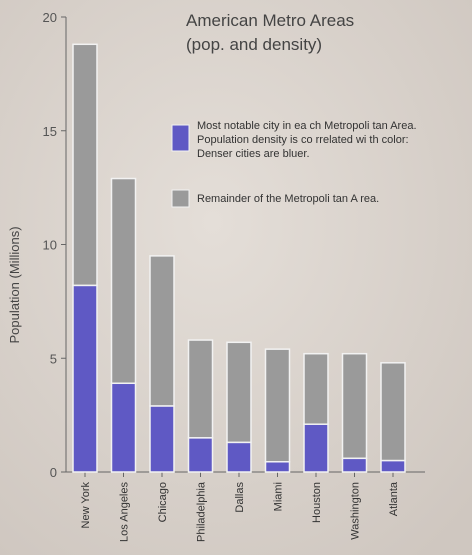 The width and height of the screenshot is (472, 555). I want to click on y-axis-label: Population (Millions), so click(14, 284).